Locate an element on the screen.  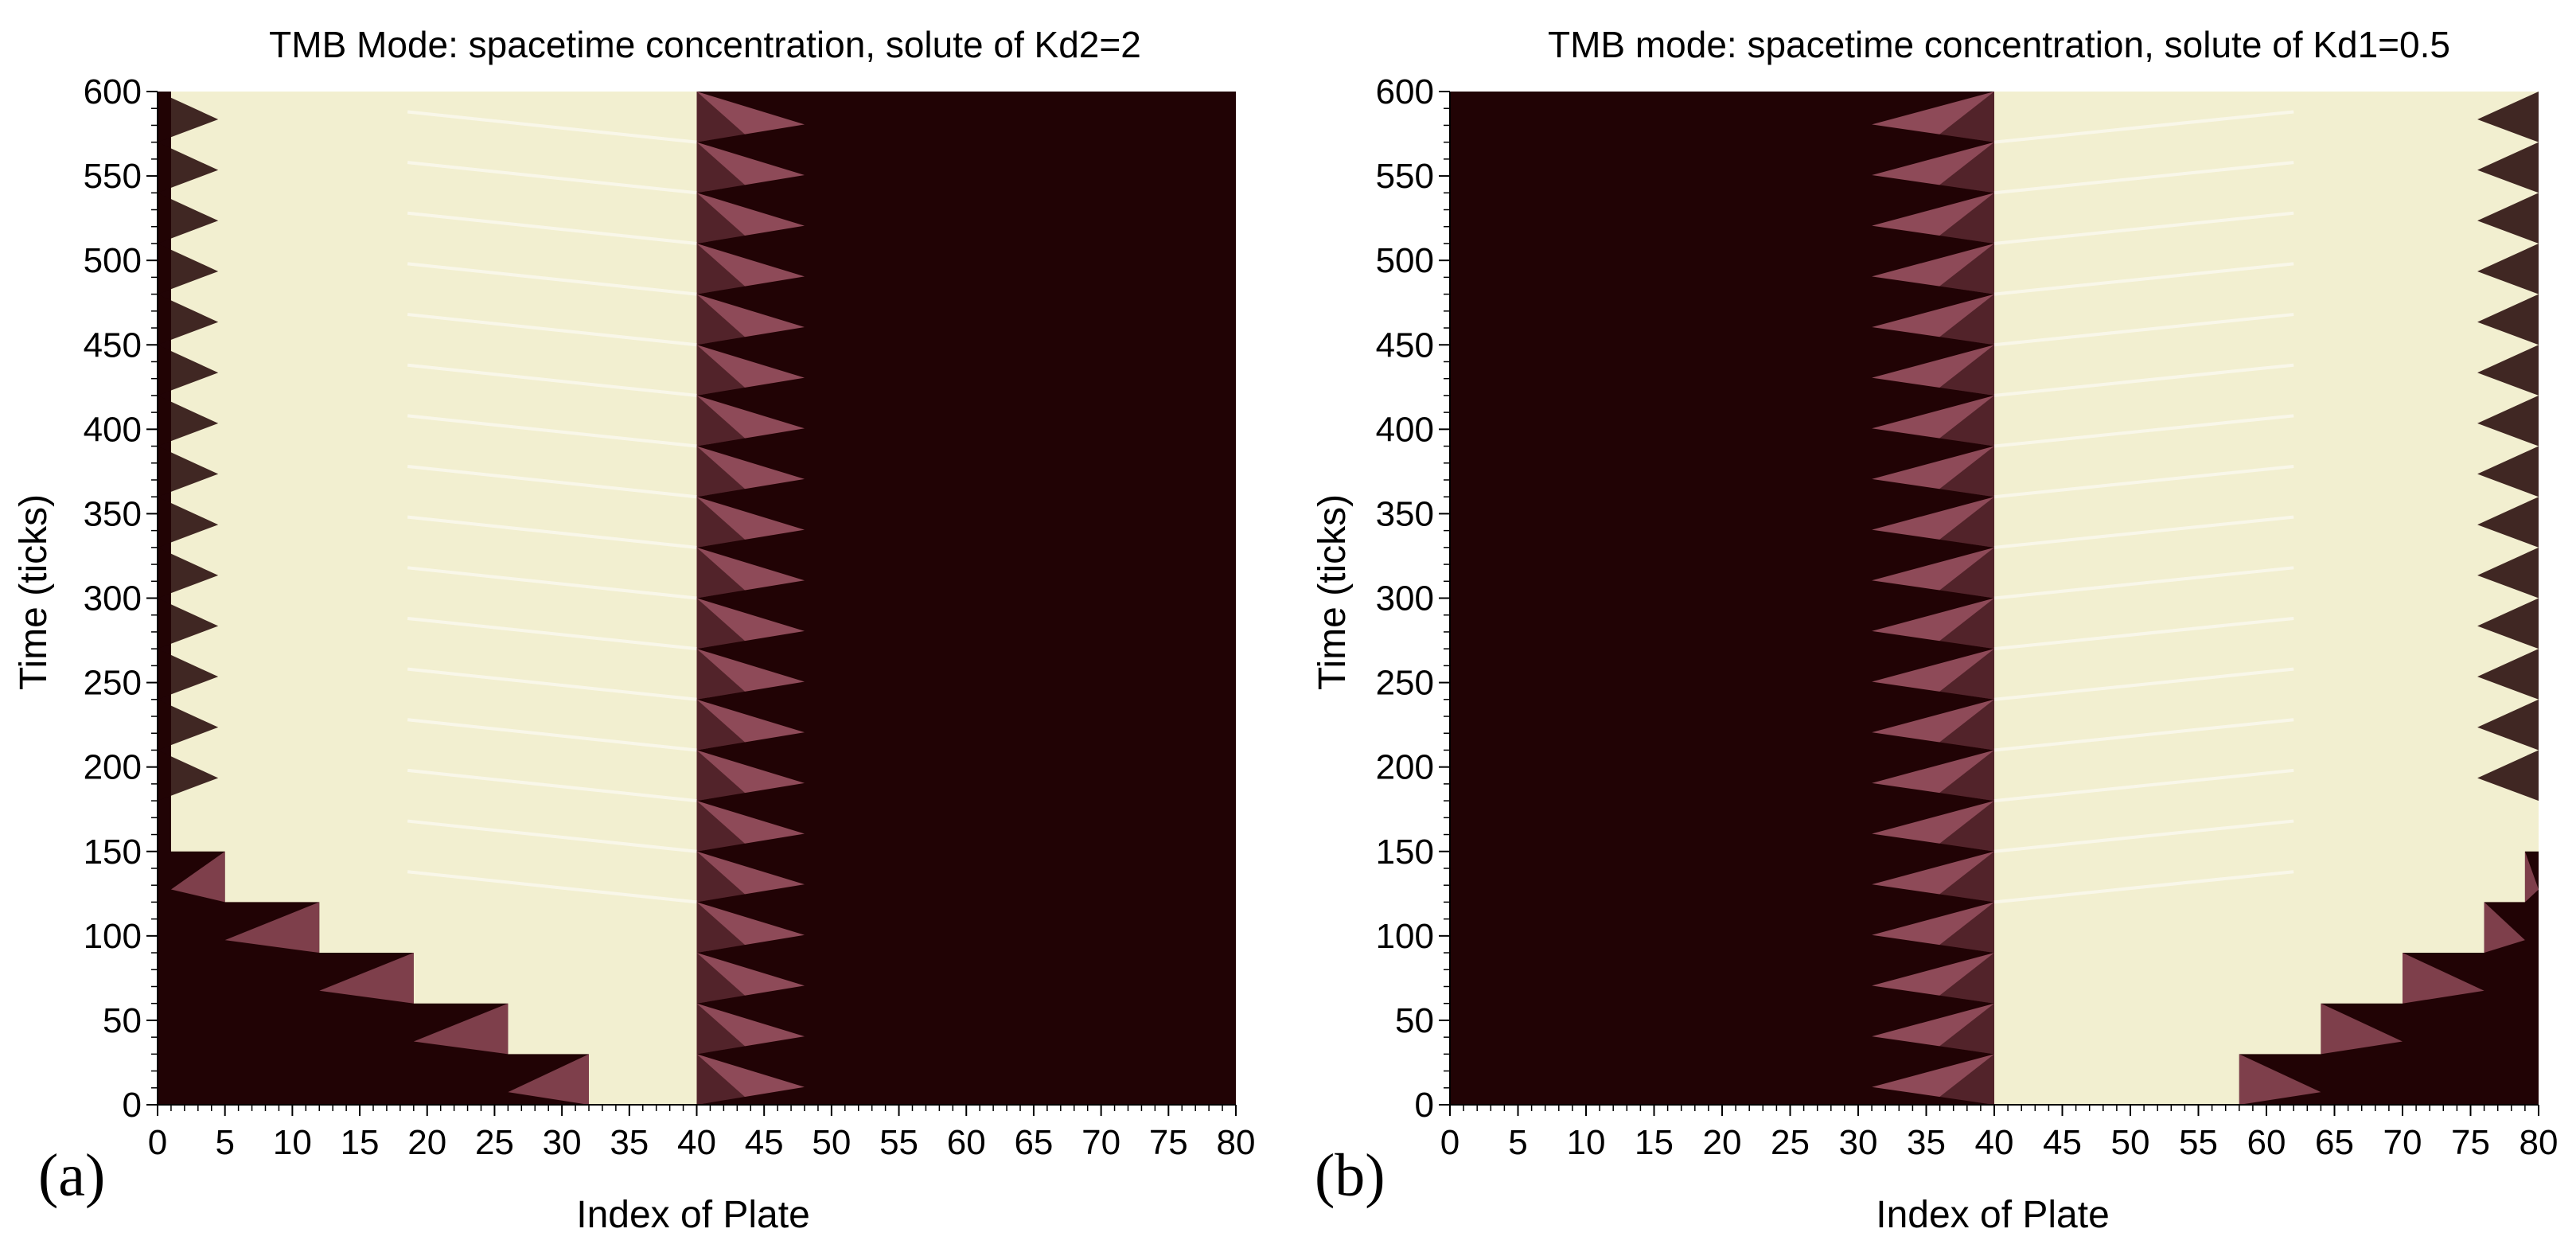
y-tick-label: 400 is located at coordinates (1405, 429).